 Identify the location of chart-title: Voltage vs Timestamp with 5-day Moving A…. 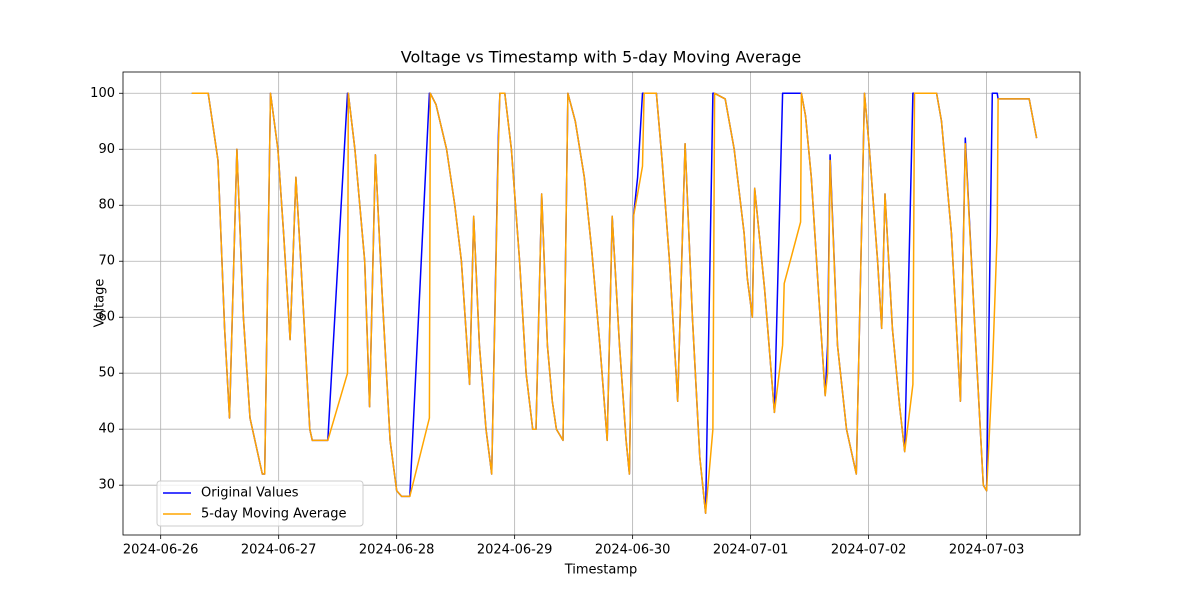
(601, 57).